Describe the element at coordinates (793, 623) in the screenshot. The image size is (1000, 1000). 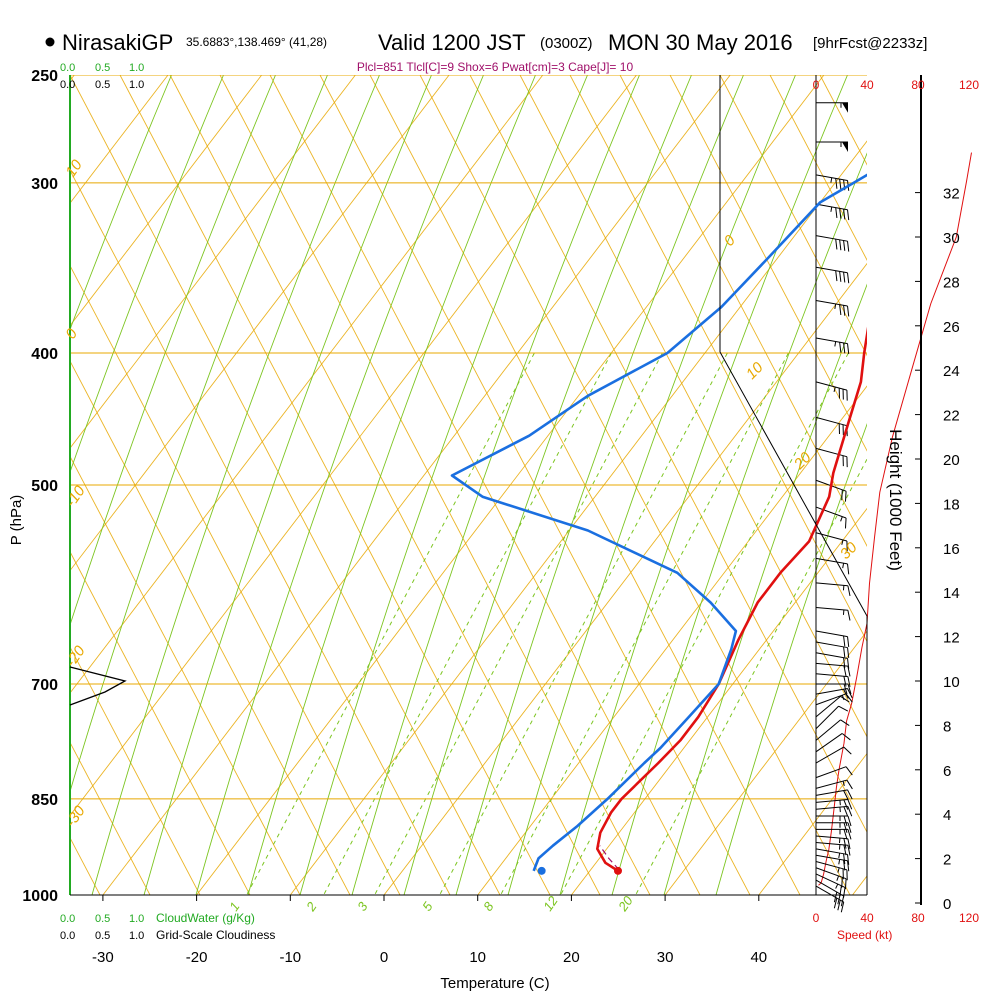
I see `wind-panel-border` at that location.